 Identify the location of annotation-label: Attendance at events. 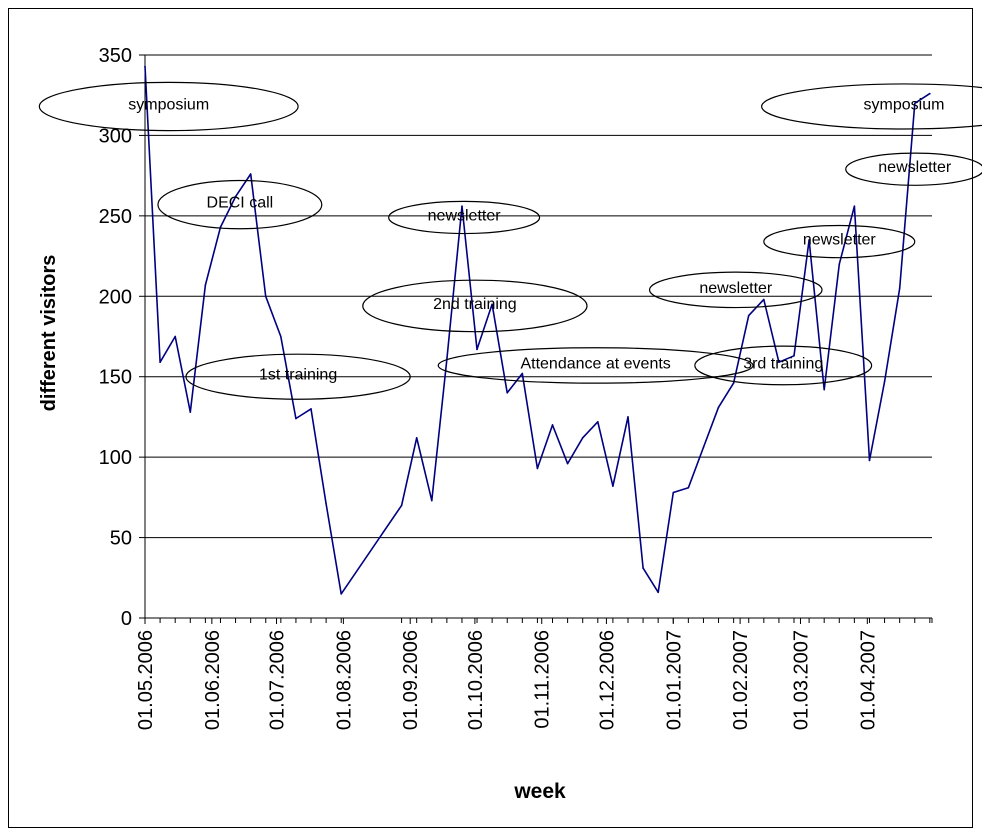
(595, 363).